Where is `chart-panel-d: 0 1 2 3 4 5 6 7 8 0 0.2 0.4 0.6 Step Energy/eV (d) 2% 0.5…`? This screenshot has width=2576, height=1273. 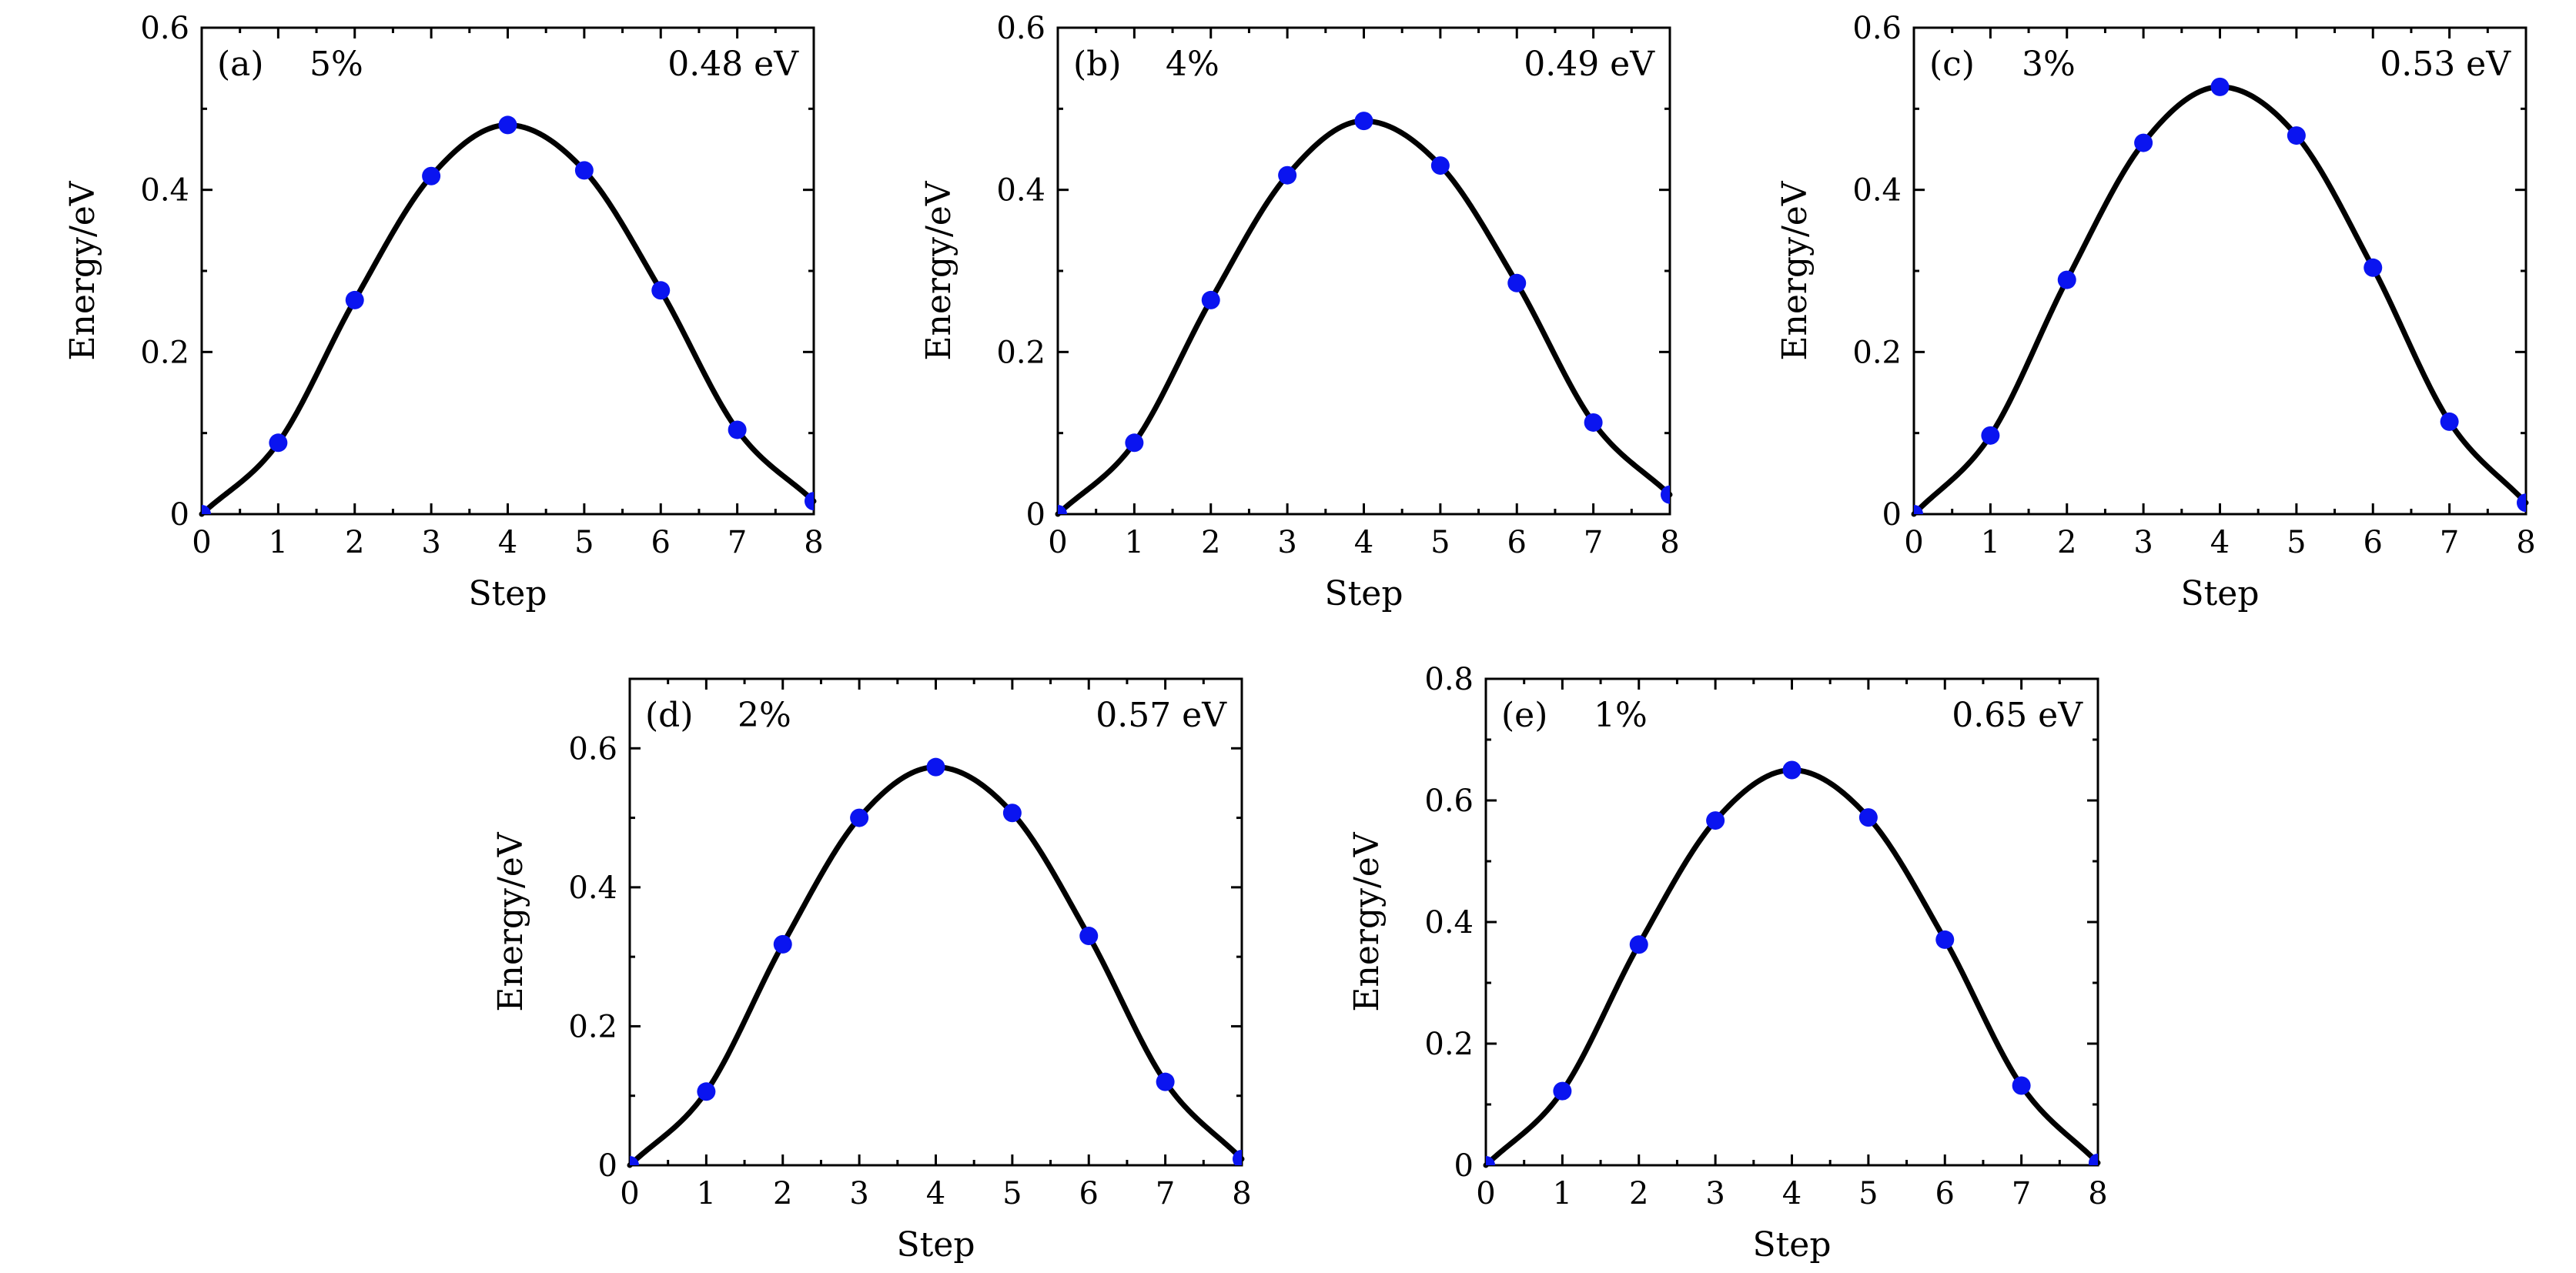
chart-panel-d: 0 1 2 3 4 5 6 7 8 0 0.2 0.4 0.6 Step Energy/eV (d) 2% 0.5… is located at coordinates (872, 971).